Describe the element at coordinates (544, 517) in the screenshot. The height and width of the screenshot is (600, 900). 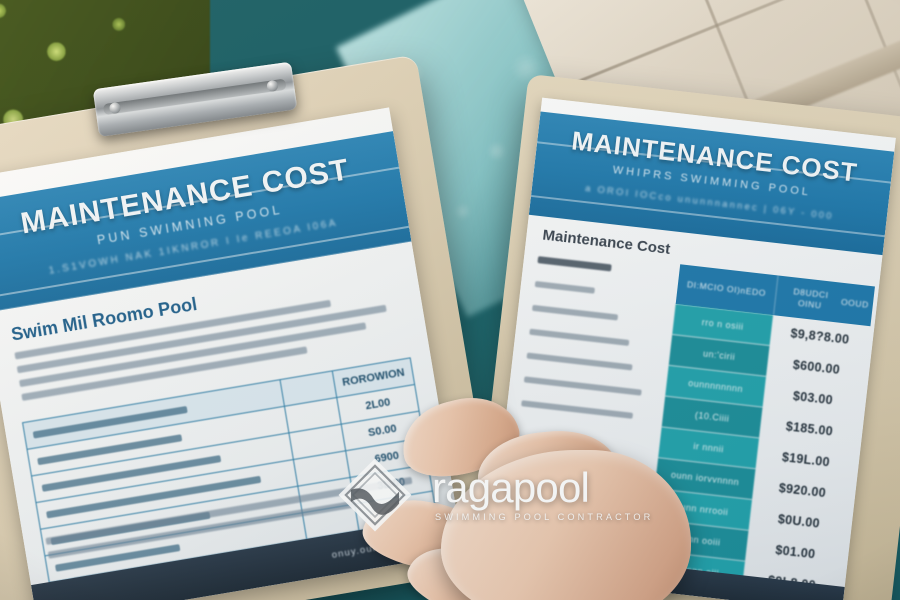
I see `watermark-tagline: SWIMMING POOL CONTRACTOR` at that location.